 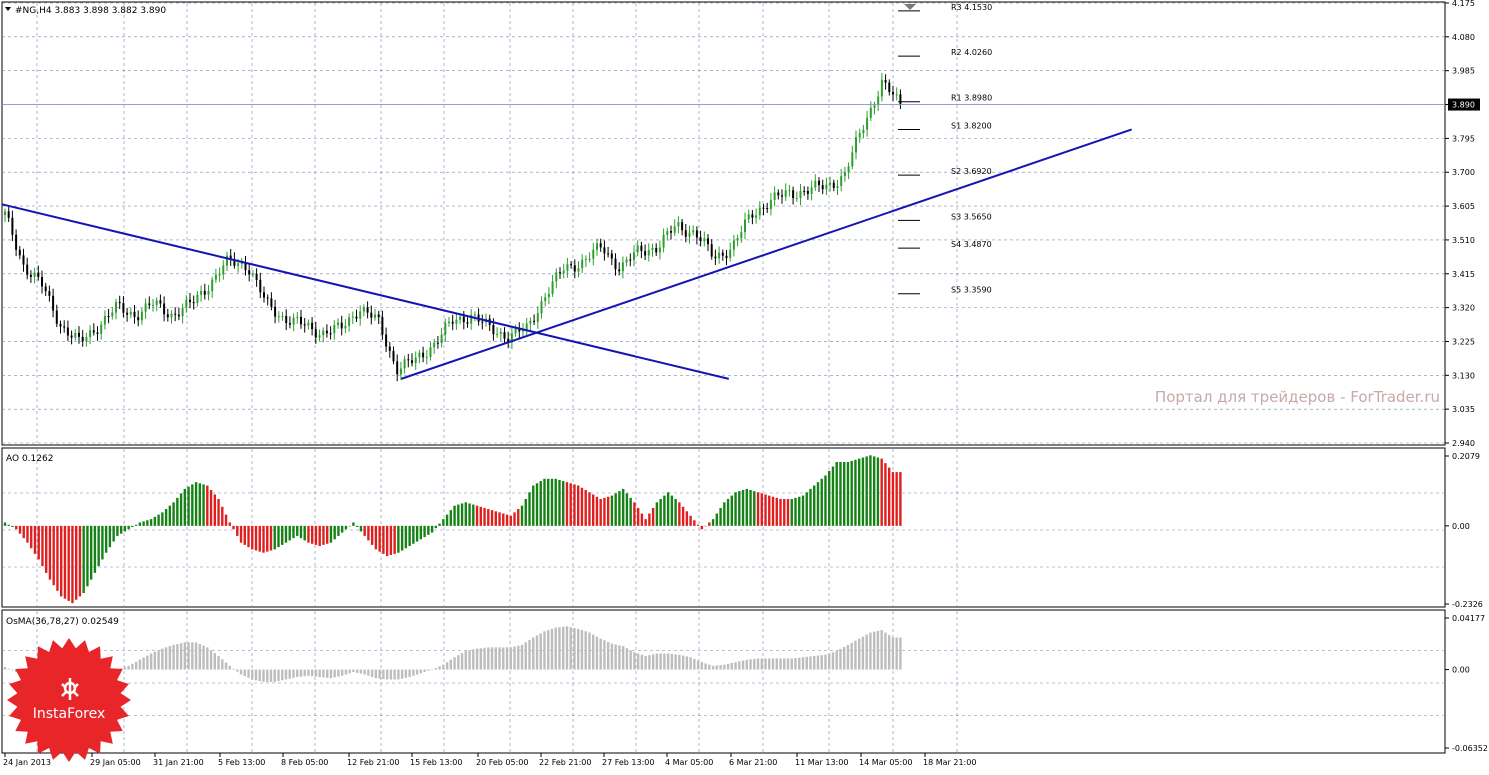 What do you see at coordinates (1463, 105) in the screenshot?
I see `current-price-label: 3.890` at bounding box center [1463, 105].